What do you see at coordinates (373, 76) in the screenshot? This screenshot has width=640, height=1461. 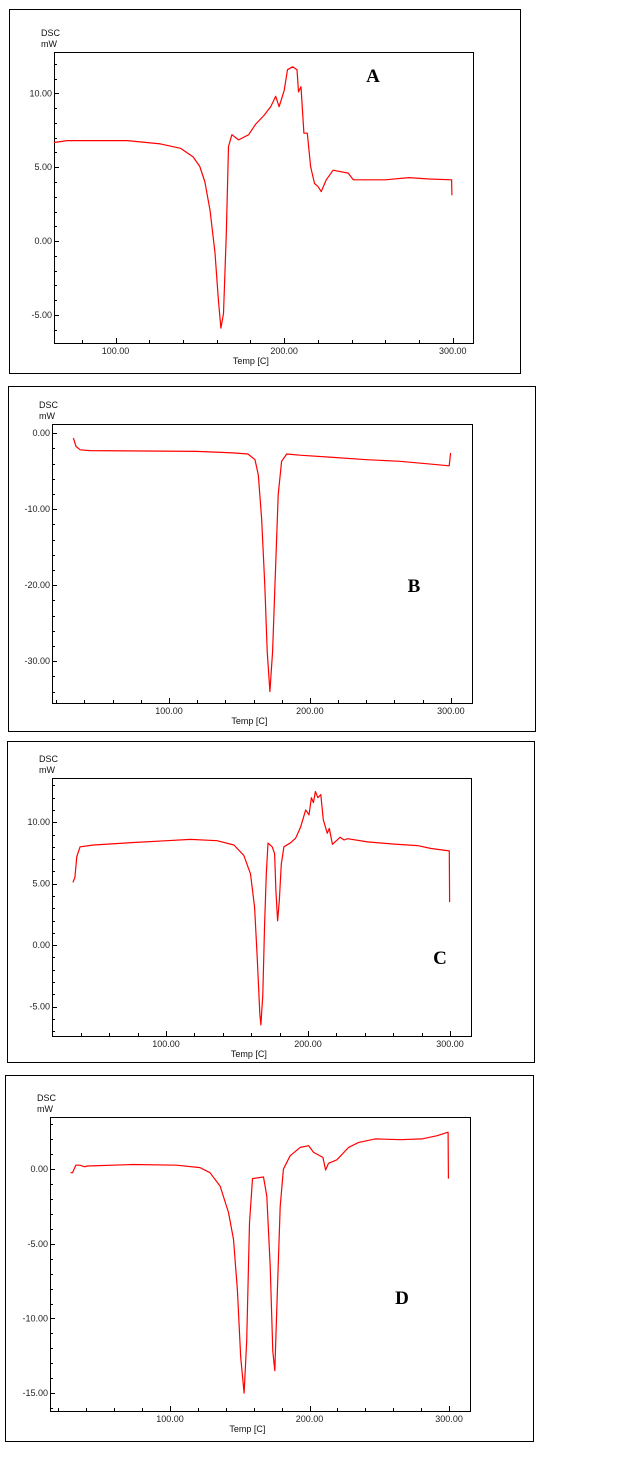 I see `panel-label: A` at bounding box center [373, 76].